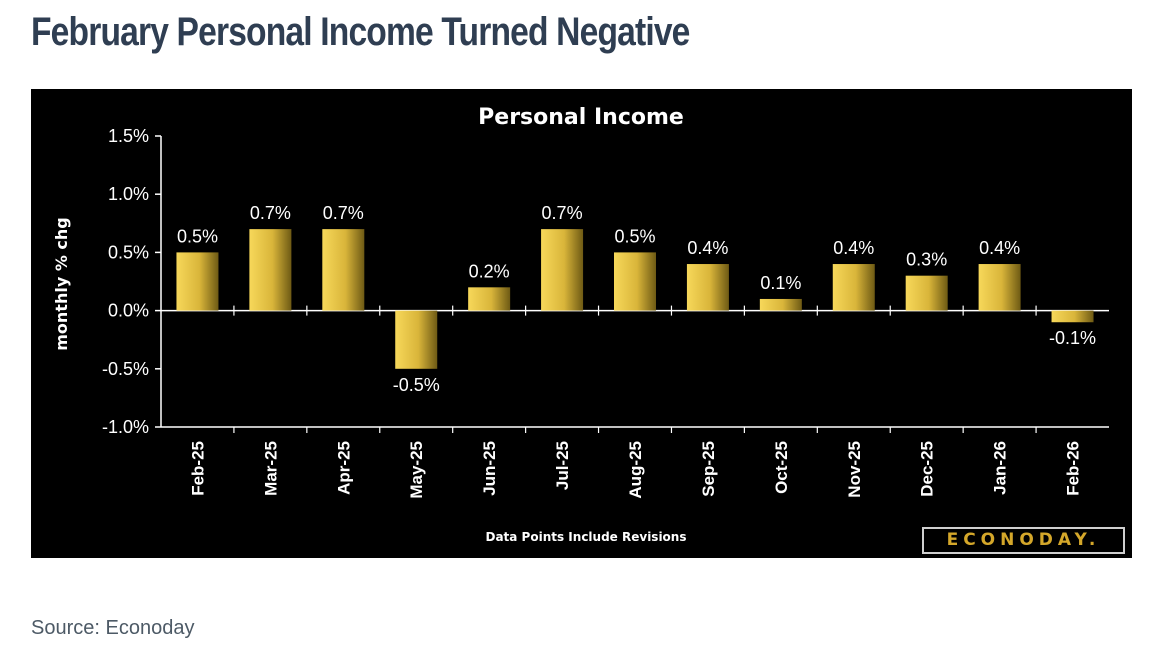 The width and height of the screenshot is (1172, 658). What do you see at coordinates (780, 283) in the screenshot?
I see `data-label: 0.1%` at bounding box center [780, 283].